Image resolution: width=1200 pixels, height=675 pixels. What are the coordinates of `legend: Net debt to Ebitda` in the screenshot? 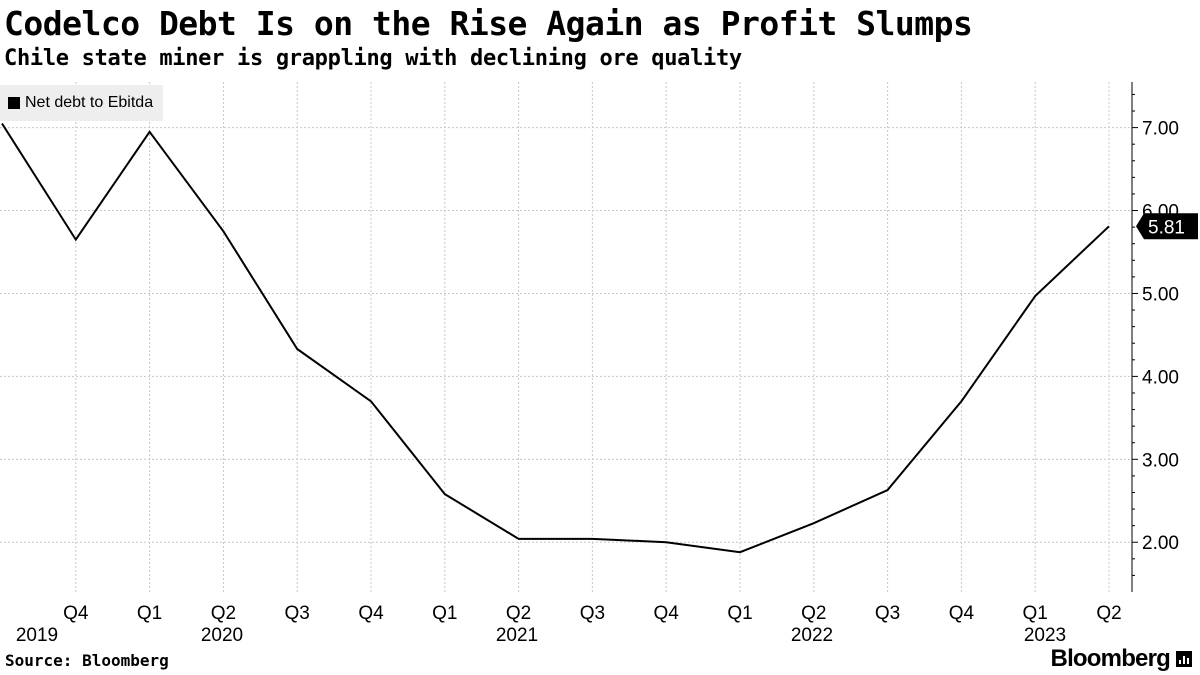 It's located at (82, 103).